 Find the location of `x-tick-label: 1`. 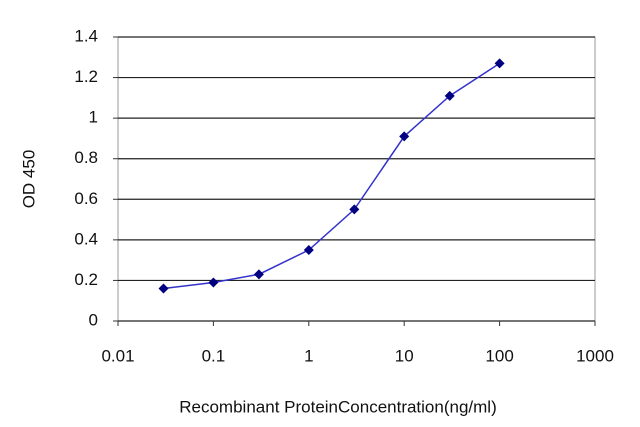

x-tick-label: 1 is located at coordinates (308, 355).